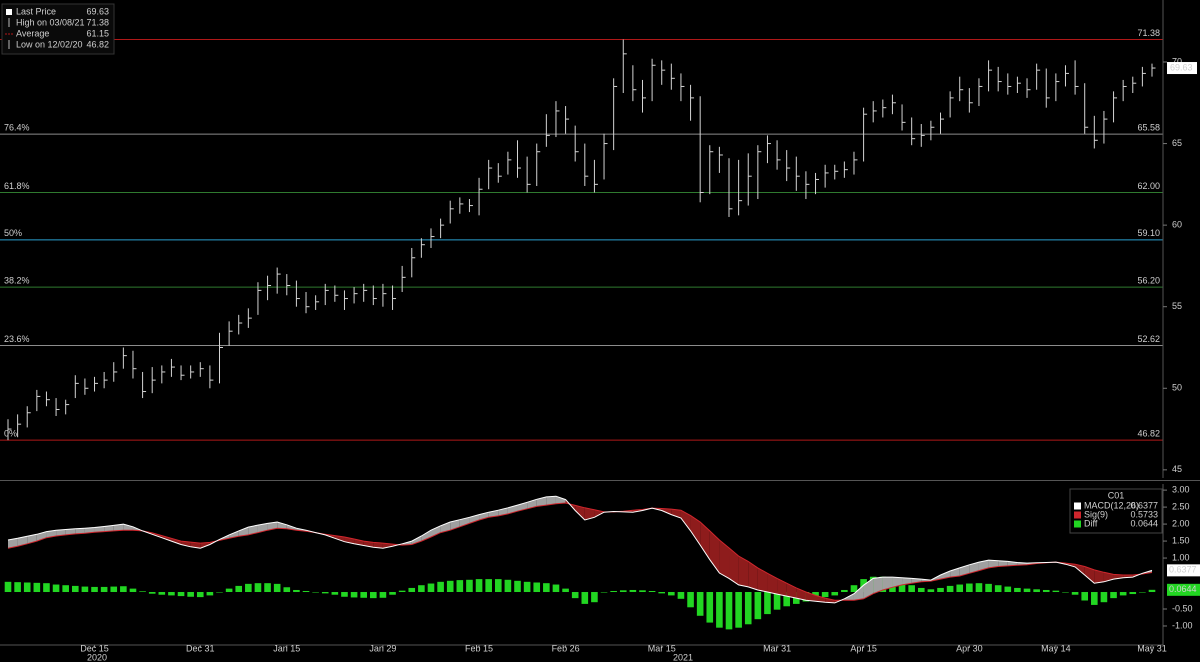 Image resolution: width=1200 pixels, height=662 pixels. What do you see at coordinates (97, 11) in the screenshot?
I see `legend-value: 69.63` at bounding box center [97, 11].